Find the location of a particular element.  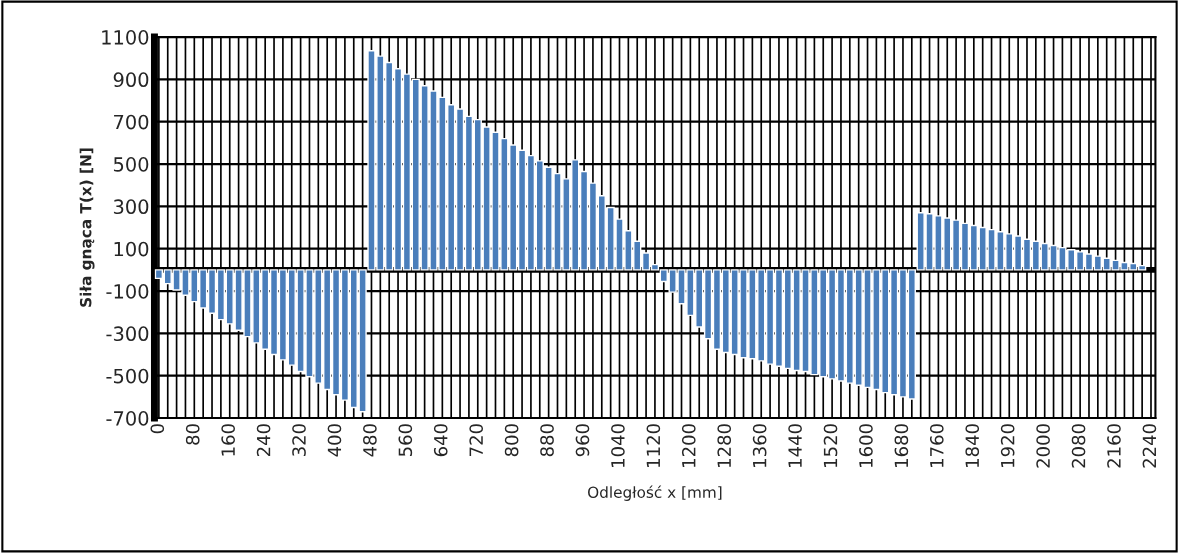

x-tick-label: 640 is located at coordinates (440, 440).